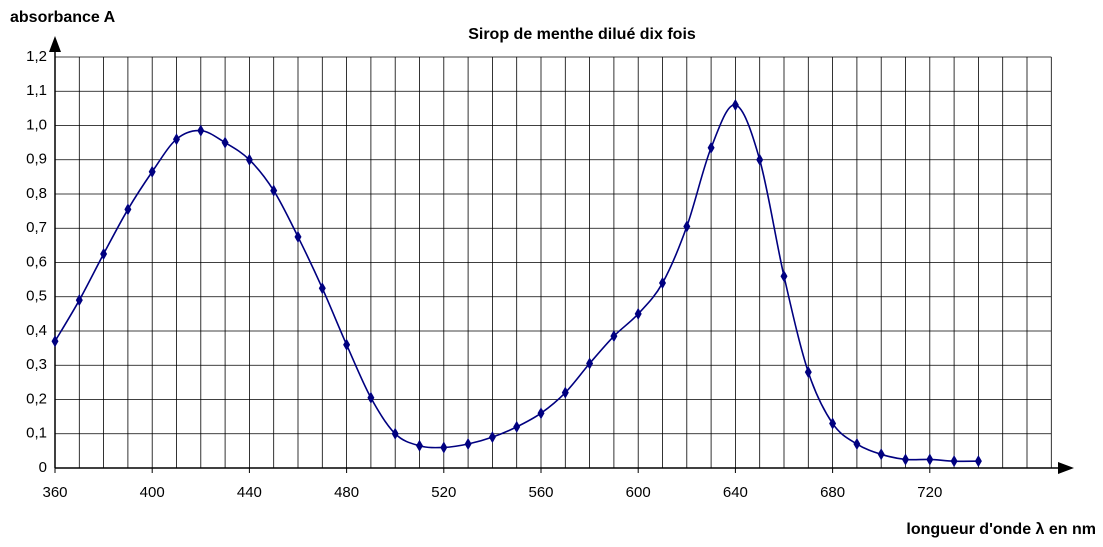  What do you see at coordinates (582, 34) in the screenshot?
I see `chart-title: Sirop de menthe dilué dix fois` at bounding box center [582, 34].